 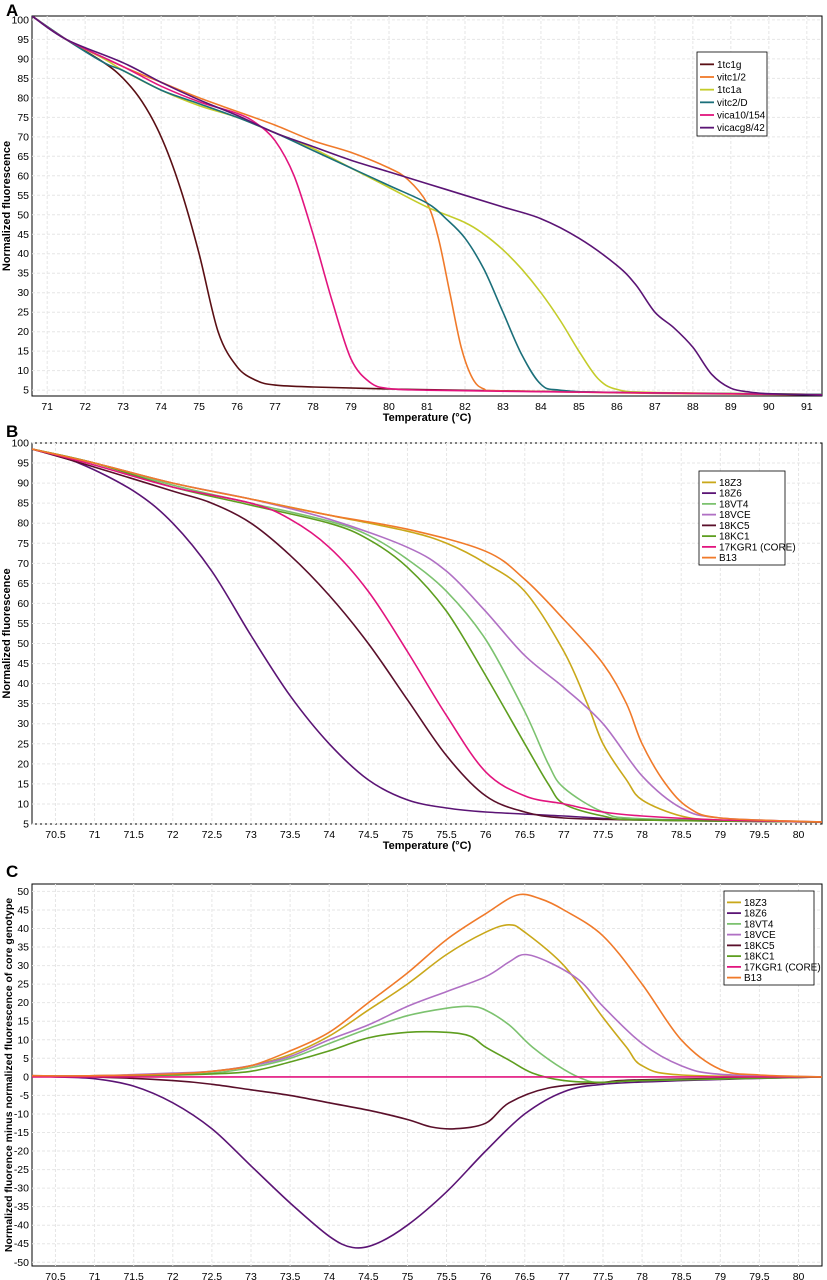 I want to click on legend-entry: vicacg8/42, so click(x=741, y=128).